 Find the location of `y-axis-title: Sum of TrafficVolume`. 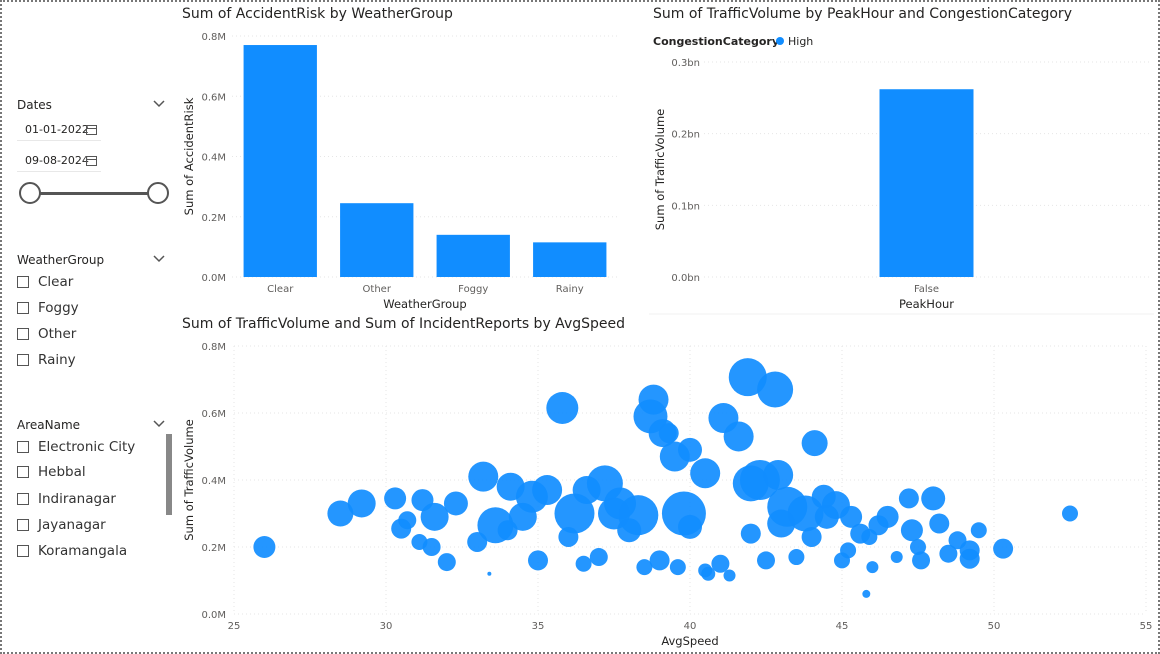

y-axis-title: Sum of TrafficVolume is located at coordinates (189, 480).